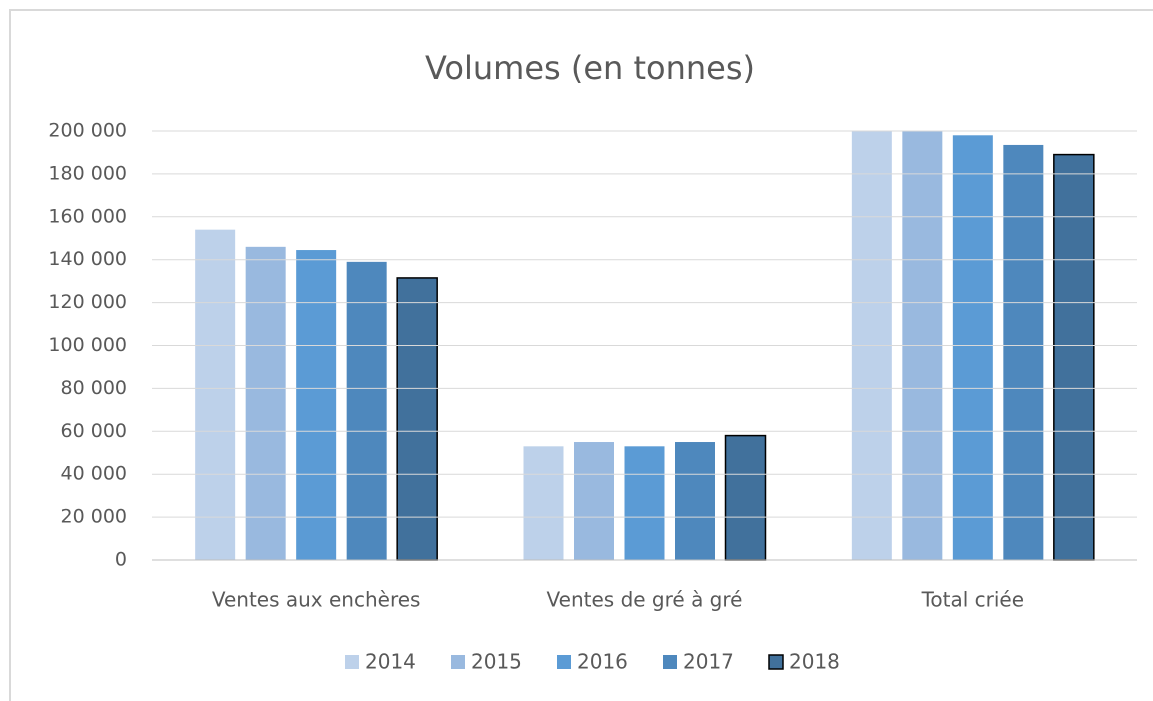  I want to click on y-tick-label: 20 000, so click(94, 517).